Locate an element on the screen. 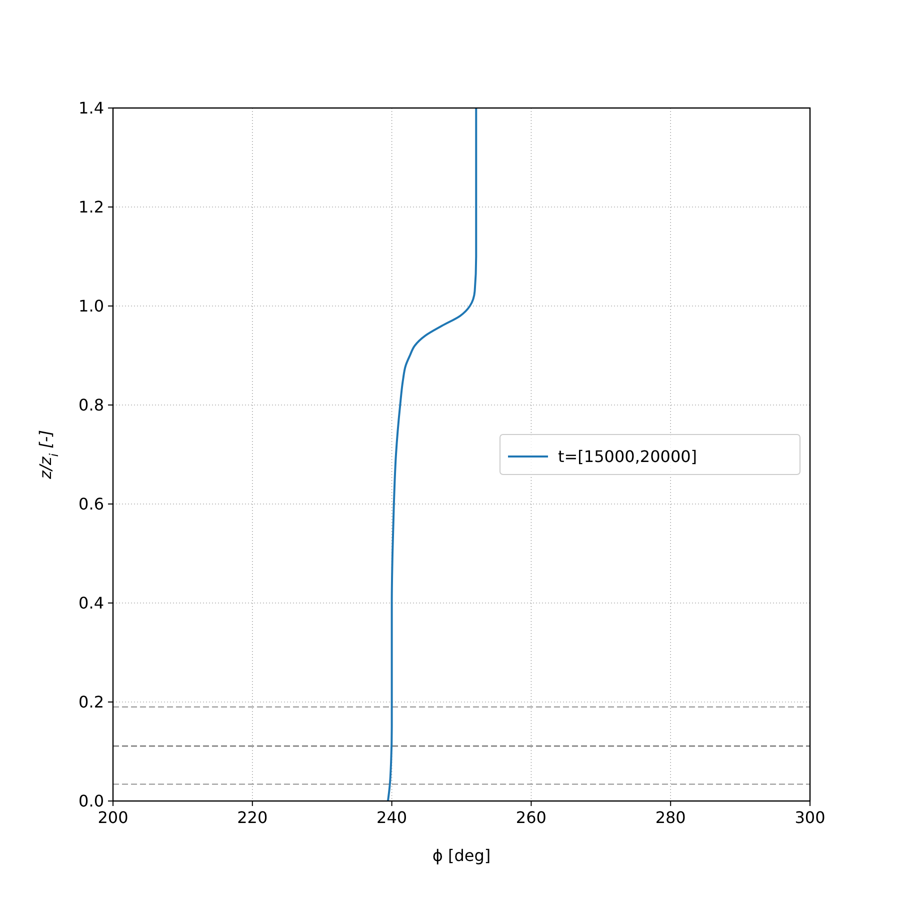  y-tick-label: 0.0 is located at coordinates (91, 801).